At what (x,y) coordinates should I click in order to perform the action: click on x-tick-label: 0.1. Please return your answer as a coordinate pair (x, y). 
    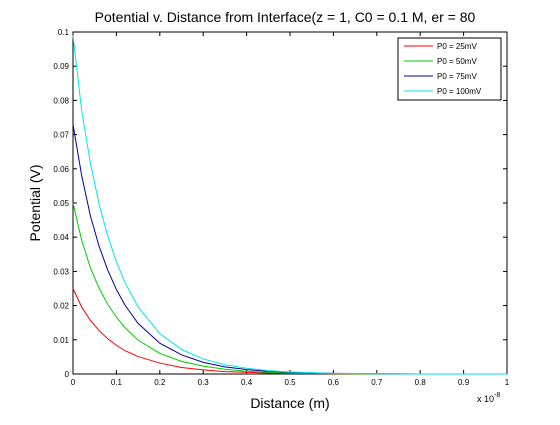
    Looking at the image, I should click on (117, 382).